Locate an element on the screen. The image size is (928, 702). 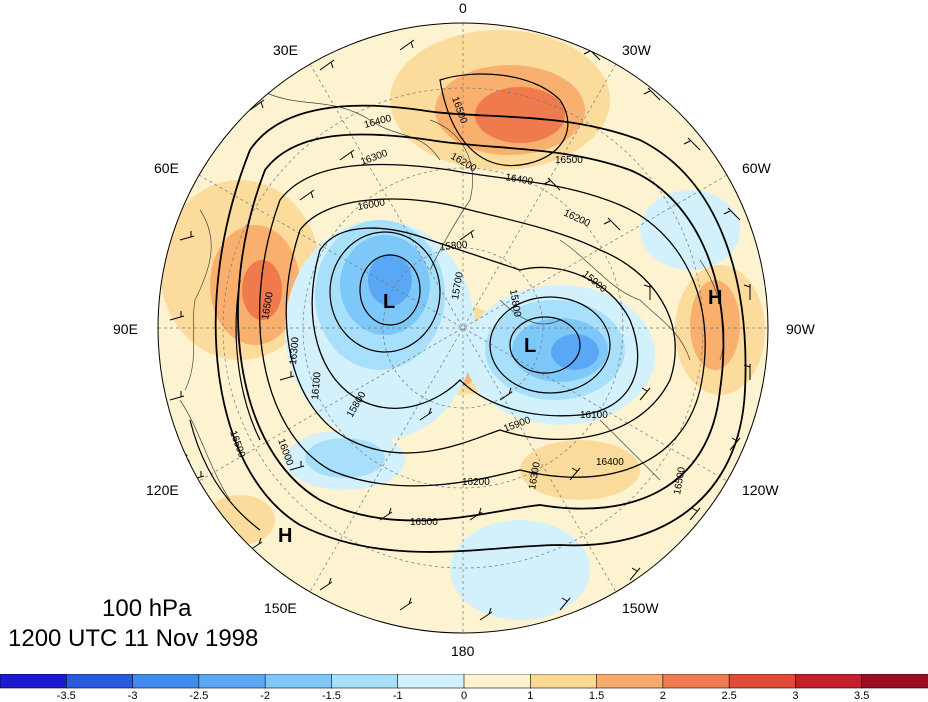
colorbar-tick-label: 1 is located at coordinates (530, 696).